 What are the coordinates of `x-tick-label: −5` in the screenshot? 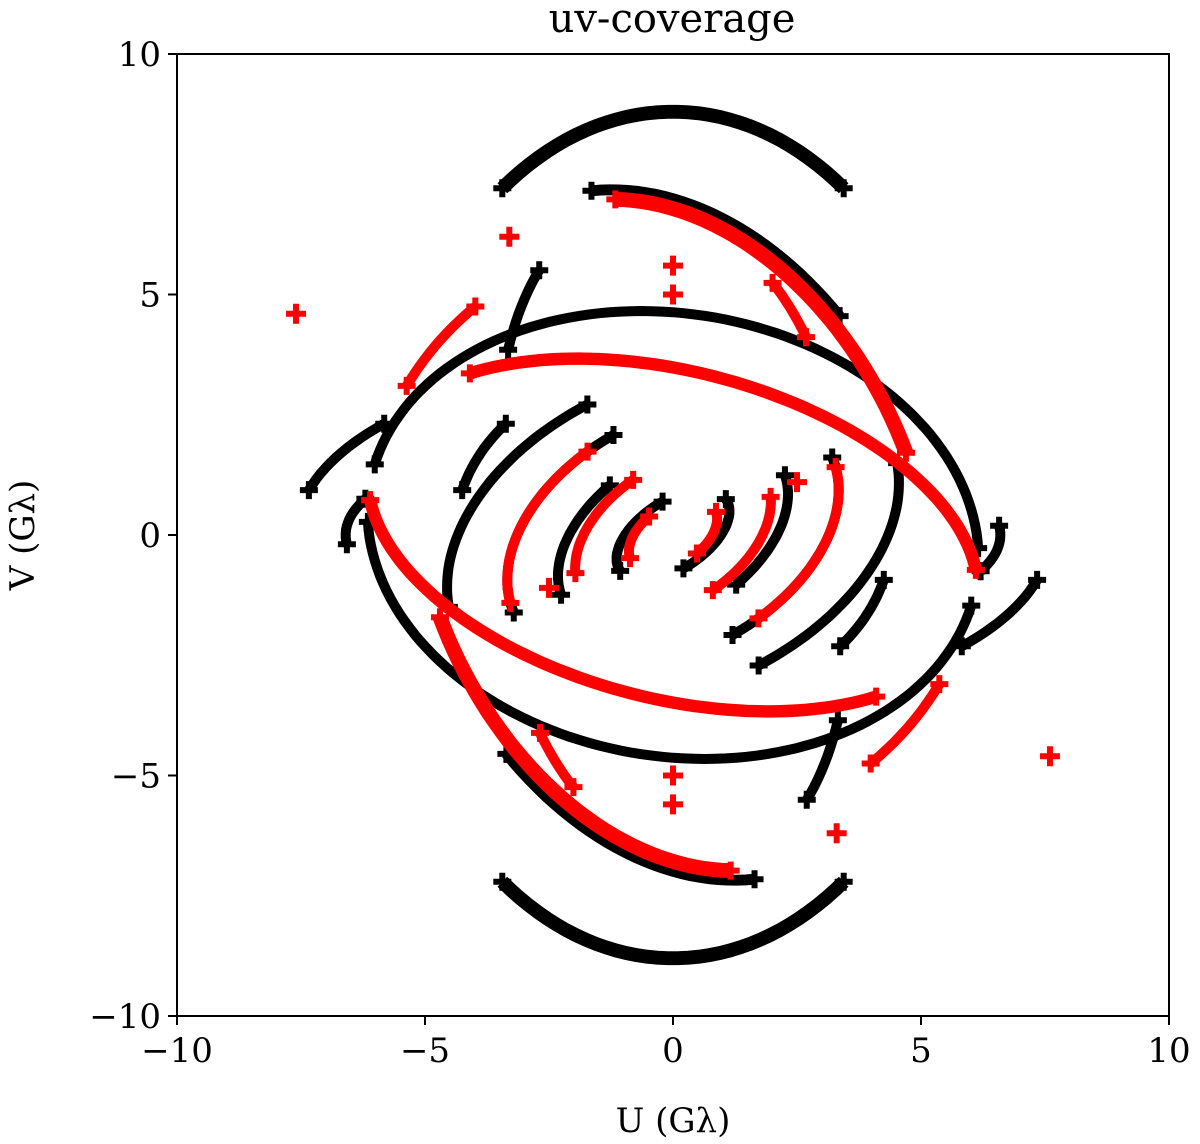 It's located at (425, 1051).